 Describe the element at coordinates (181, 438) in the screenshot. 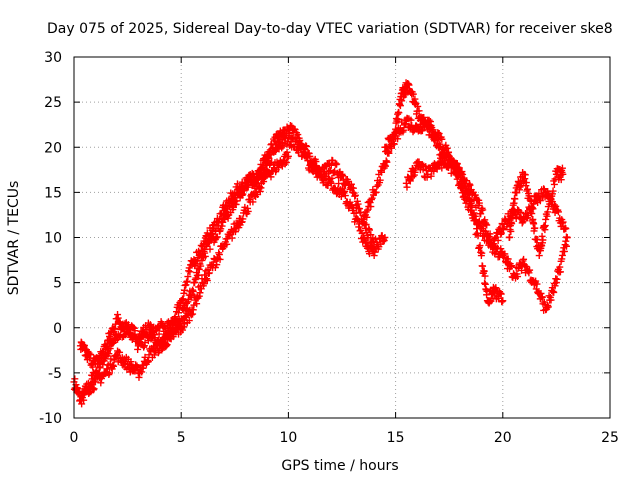

I see `x-tick-label: 5` at that location.